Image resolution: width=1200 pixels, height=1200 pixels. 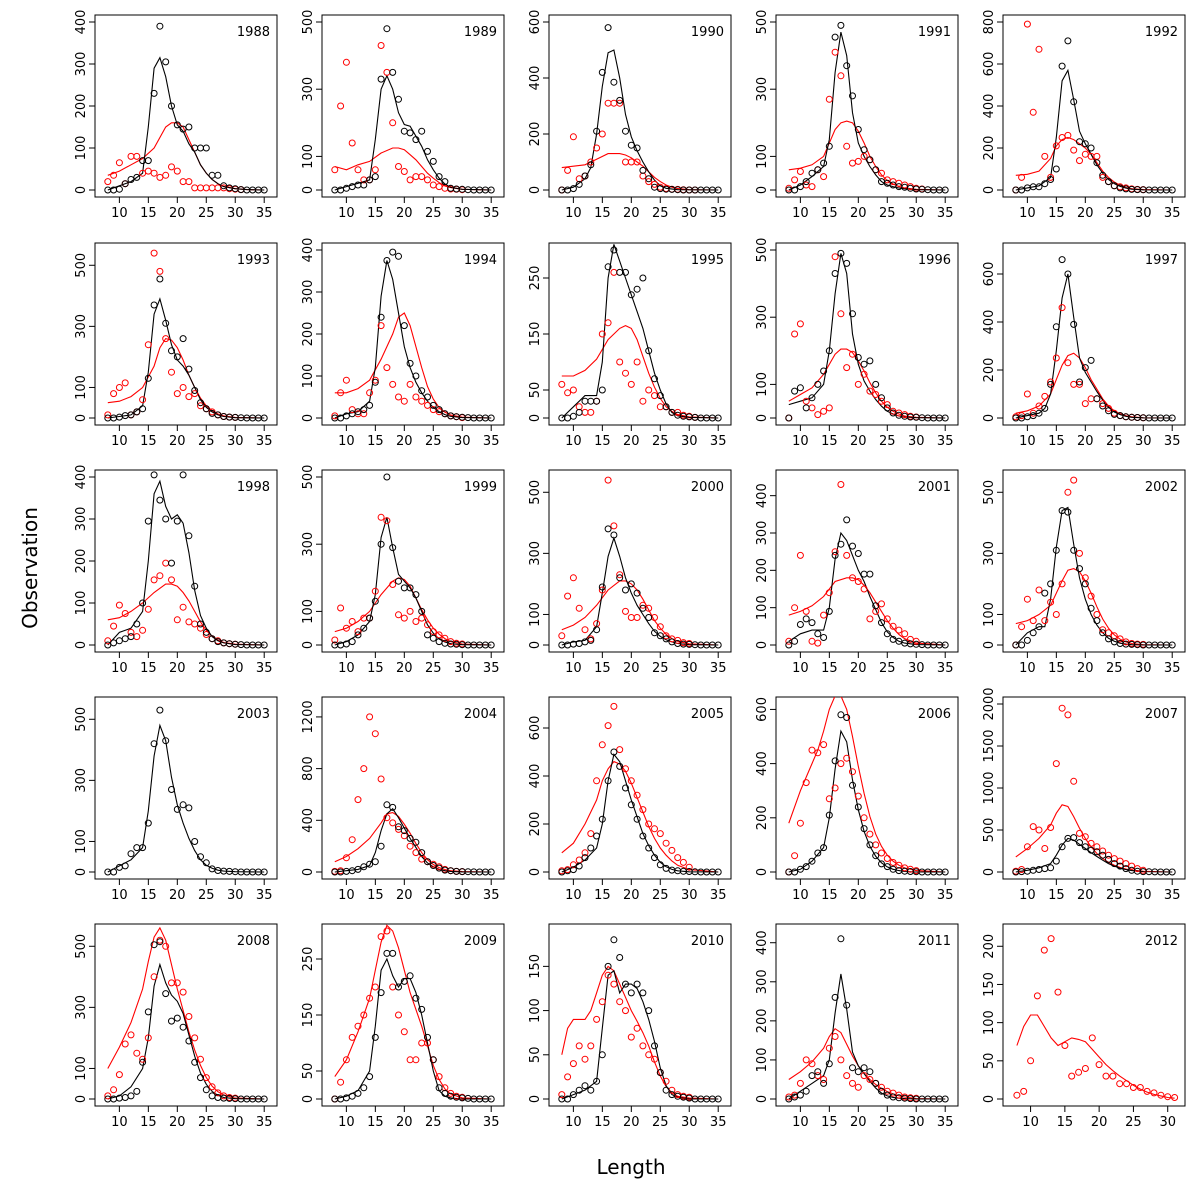 I want to click on y-tick-label: 200, so click(x=535, y=134).